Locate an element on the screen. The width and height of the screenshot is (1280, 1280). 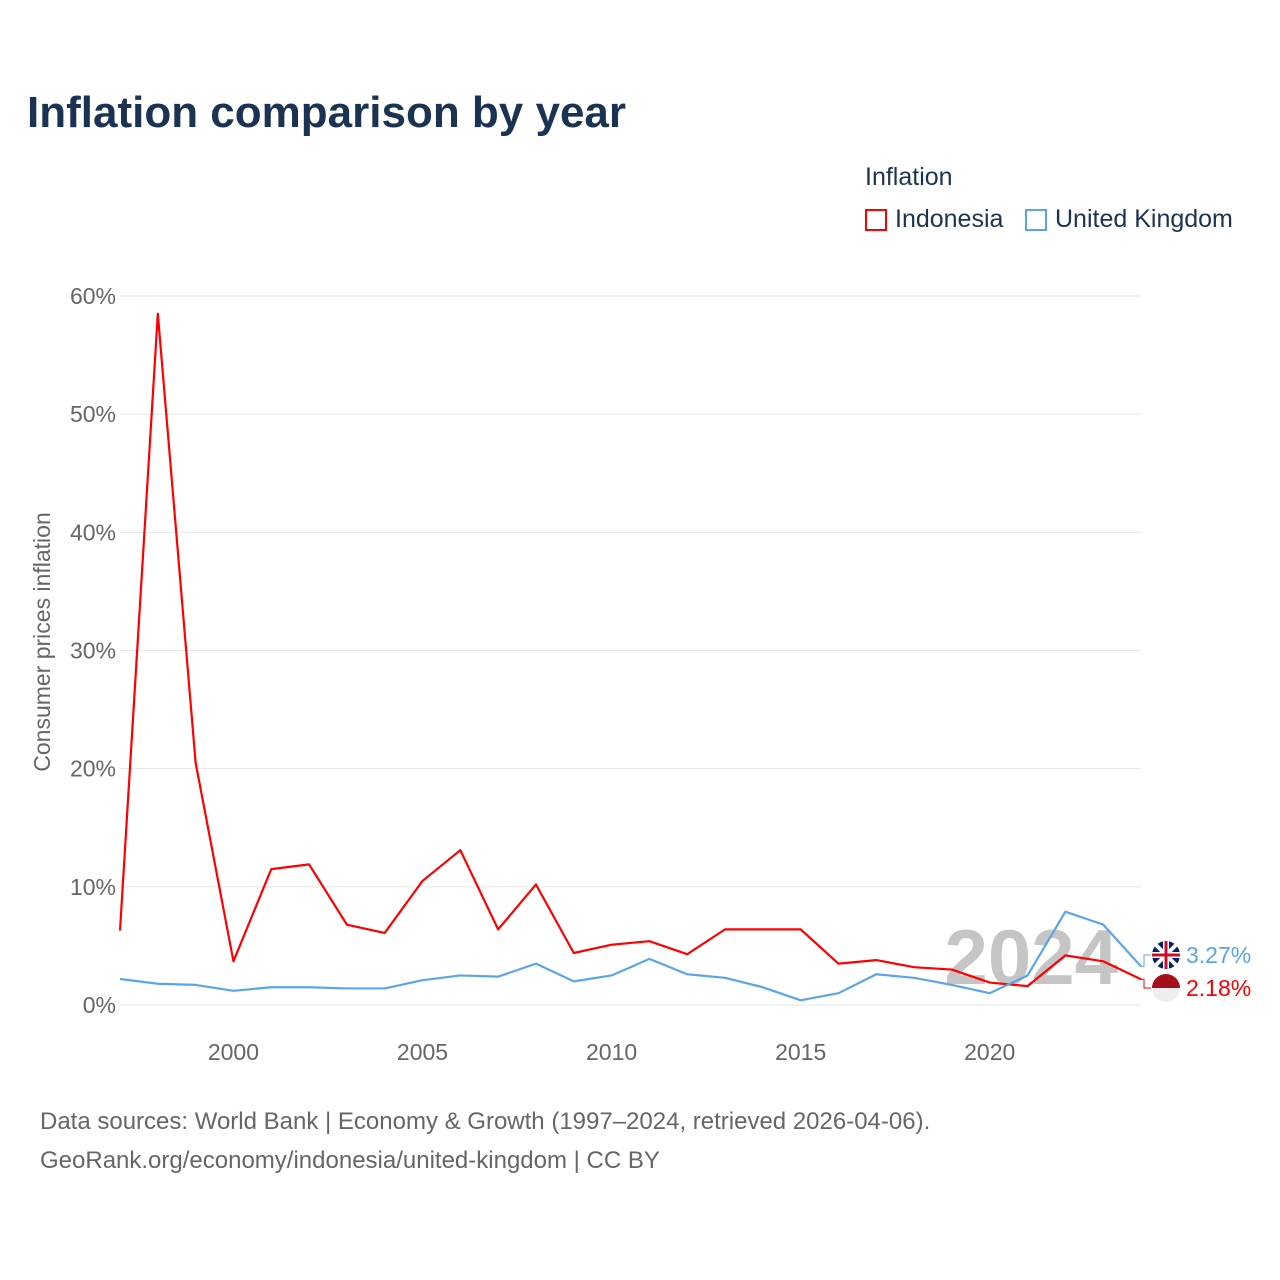
x-tick-label: 2000 is located at coordinates (233, 1052).